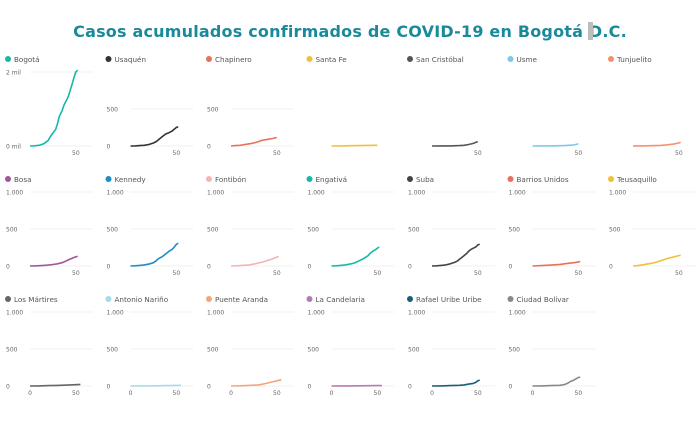 The image size is (700, 436). What do you see at coordinates (645, 106) in the screenshot?
I see `panel-tunjuelito: Tunjuelito 50` at bounding box center [645, 106].